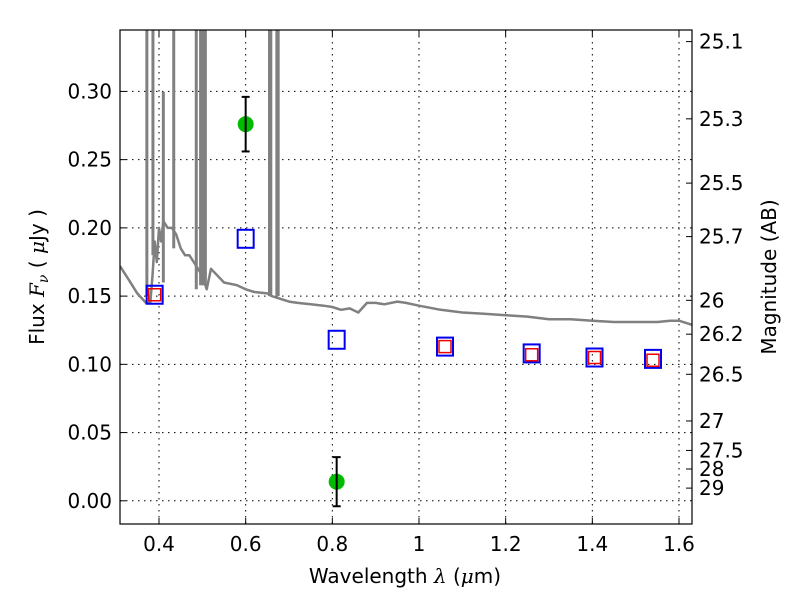 Image resolution: width=800 pixels, height=600 pixels. What do you see at coordinates (721, 374) in the screenshot?
I see `y2-tick-label: 26.5` at bounding box center [721, 374].